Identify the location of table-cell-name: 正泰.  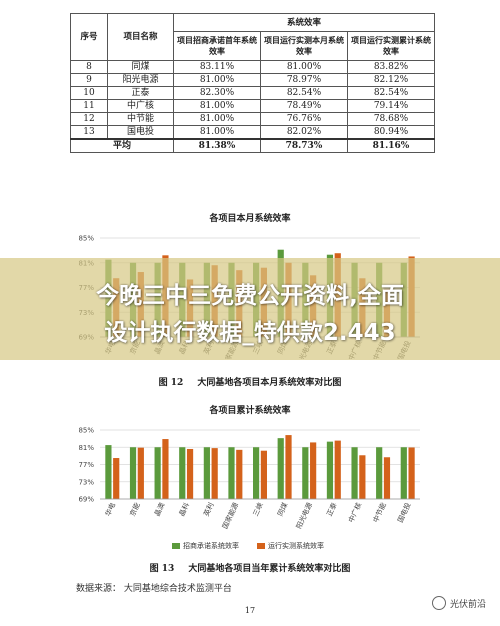
(140, 93).